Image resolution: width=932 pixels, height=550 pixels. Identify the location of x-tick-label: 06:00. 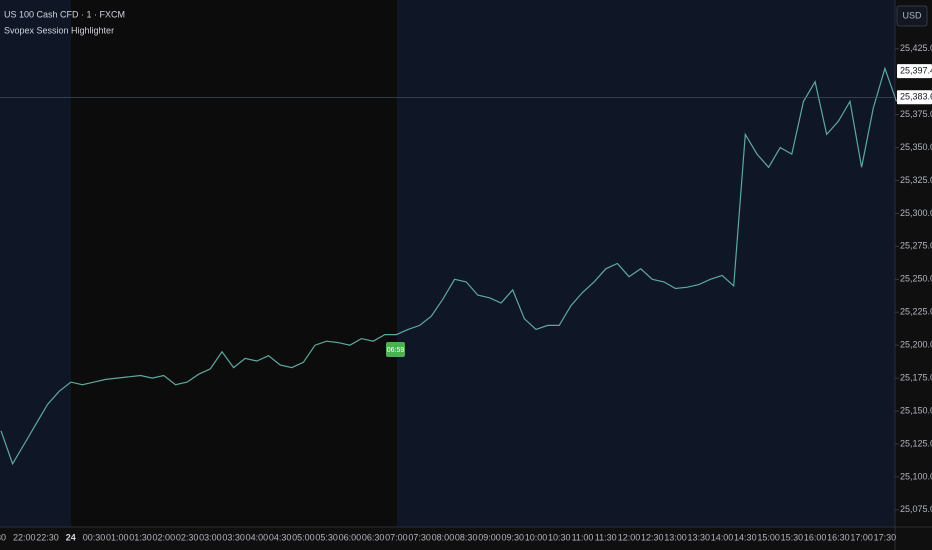
(350, 537).